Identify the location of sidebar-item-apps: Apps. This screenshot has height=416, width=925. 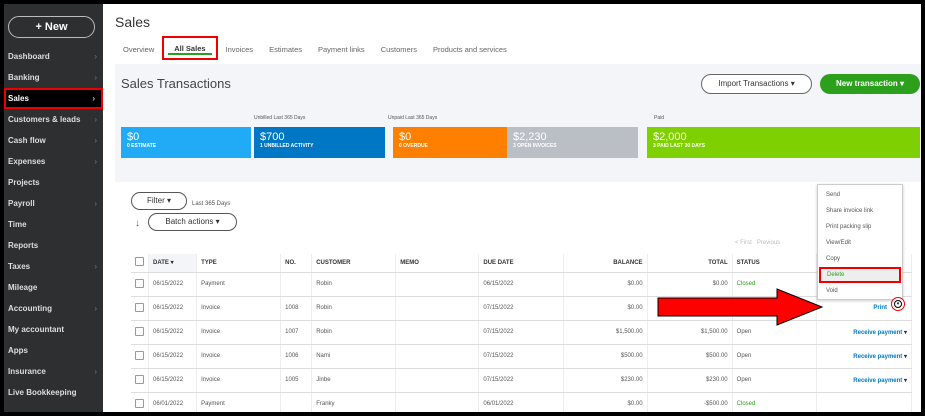
(53, 350).